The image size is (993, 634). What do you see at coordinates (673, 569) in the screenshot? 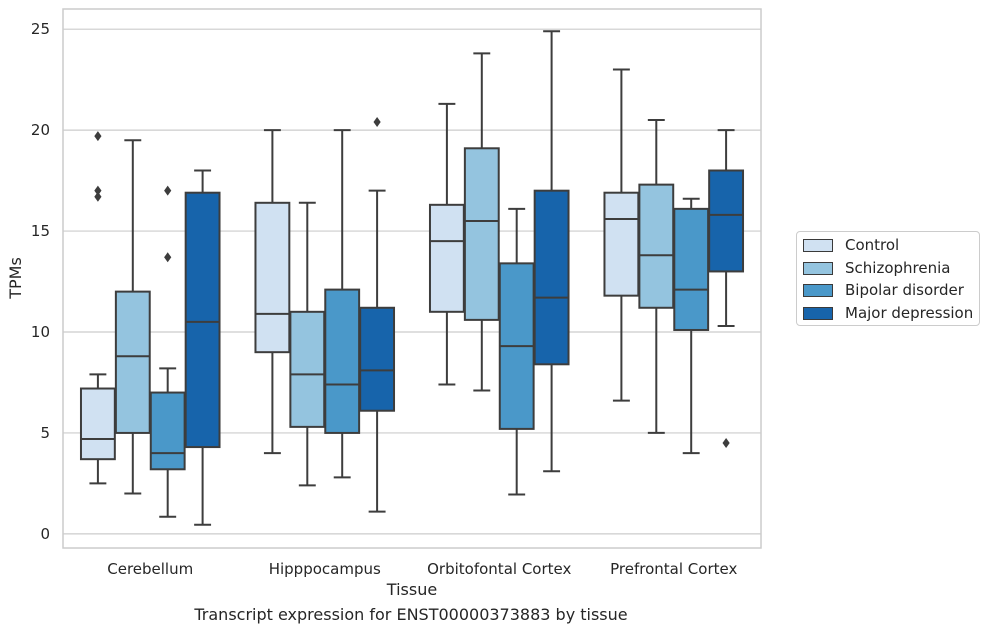
I see `x-tick-label: Prefrontal Cortex` at bounding box center [673, 569].